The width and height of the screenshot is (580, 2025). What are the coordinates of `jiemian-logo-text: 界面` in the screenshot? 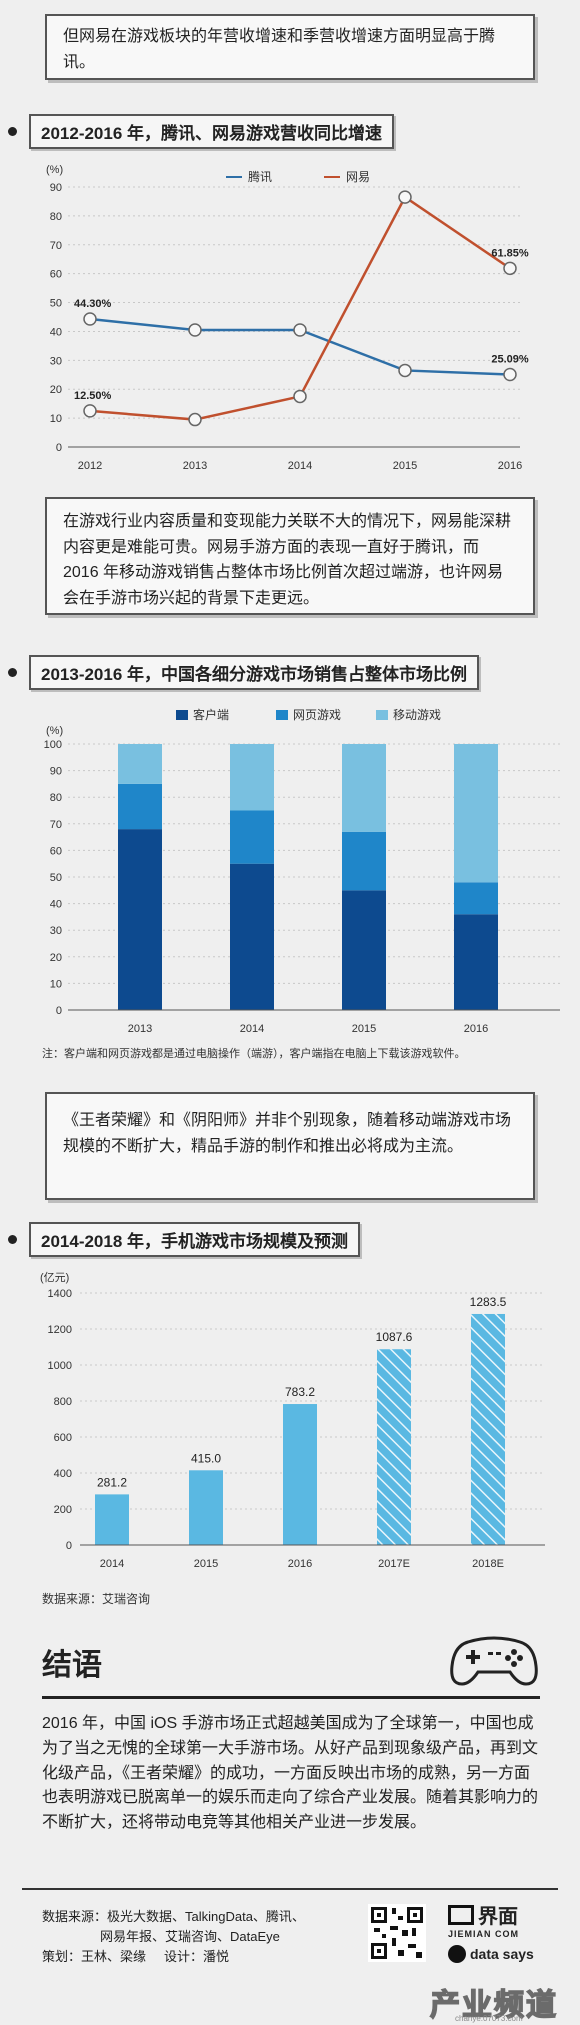 It's located at (498, 1917).